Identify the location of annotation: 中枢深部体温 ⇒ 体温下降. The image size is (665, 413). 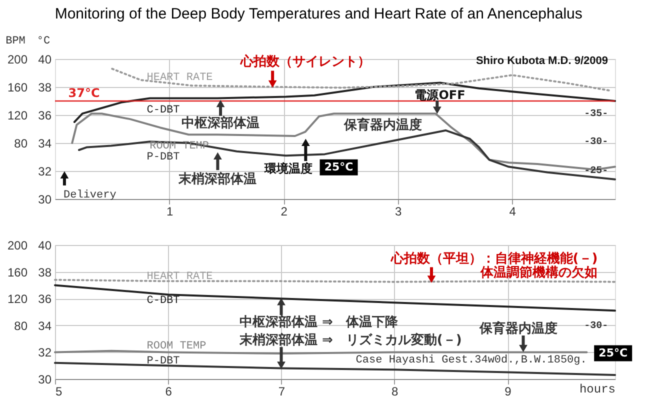
(319, 322).